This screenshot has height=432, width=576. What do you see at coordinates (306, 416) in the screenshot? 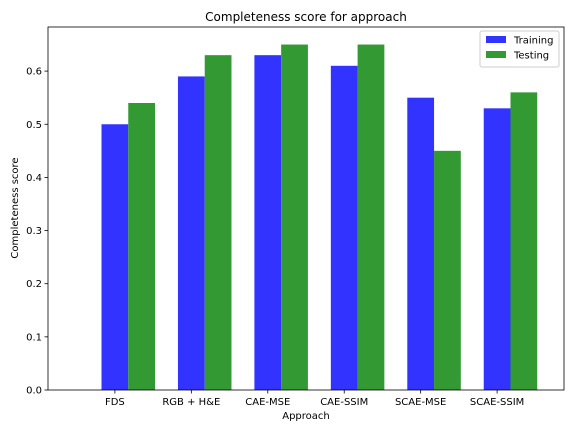
I see `x-axis-label: Approach` at bounding box center [306, 416].